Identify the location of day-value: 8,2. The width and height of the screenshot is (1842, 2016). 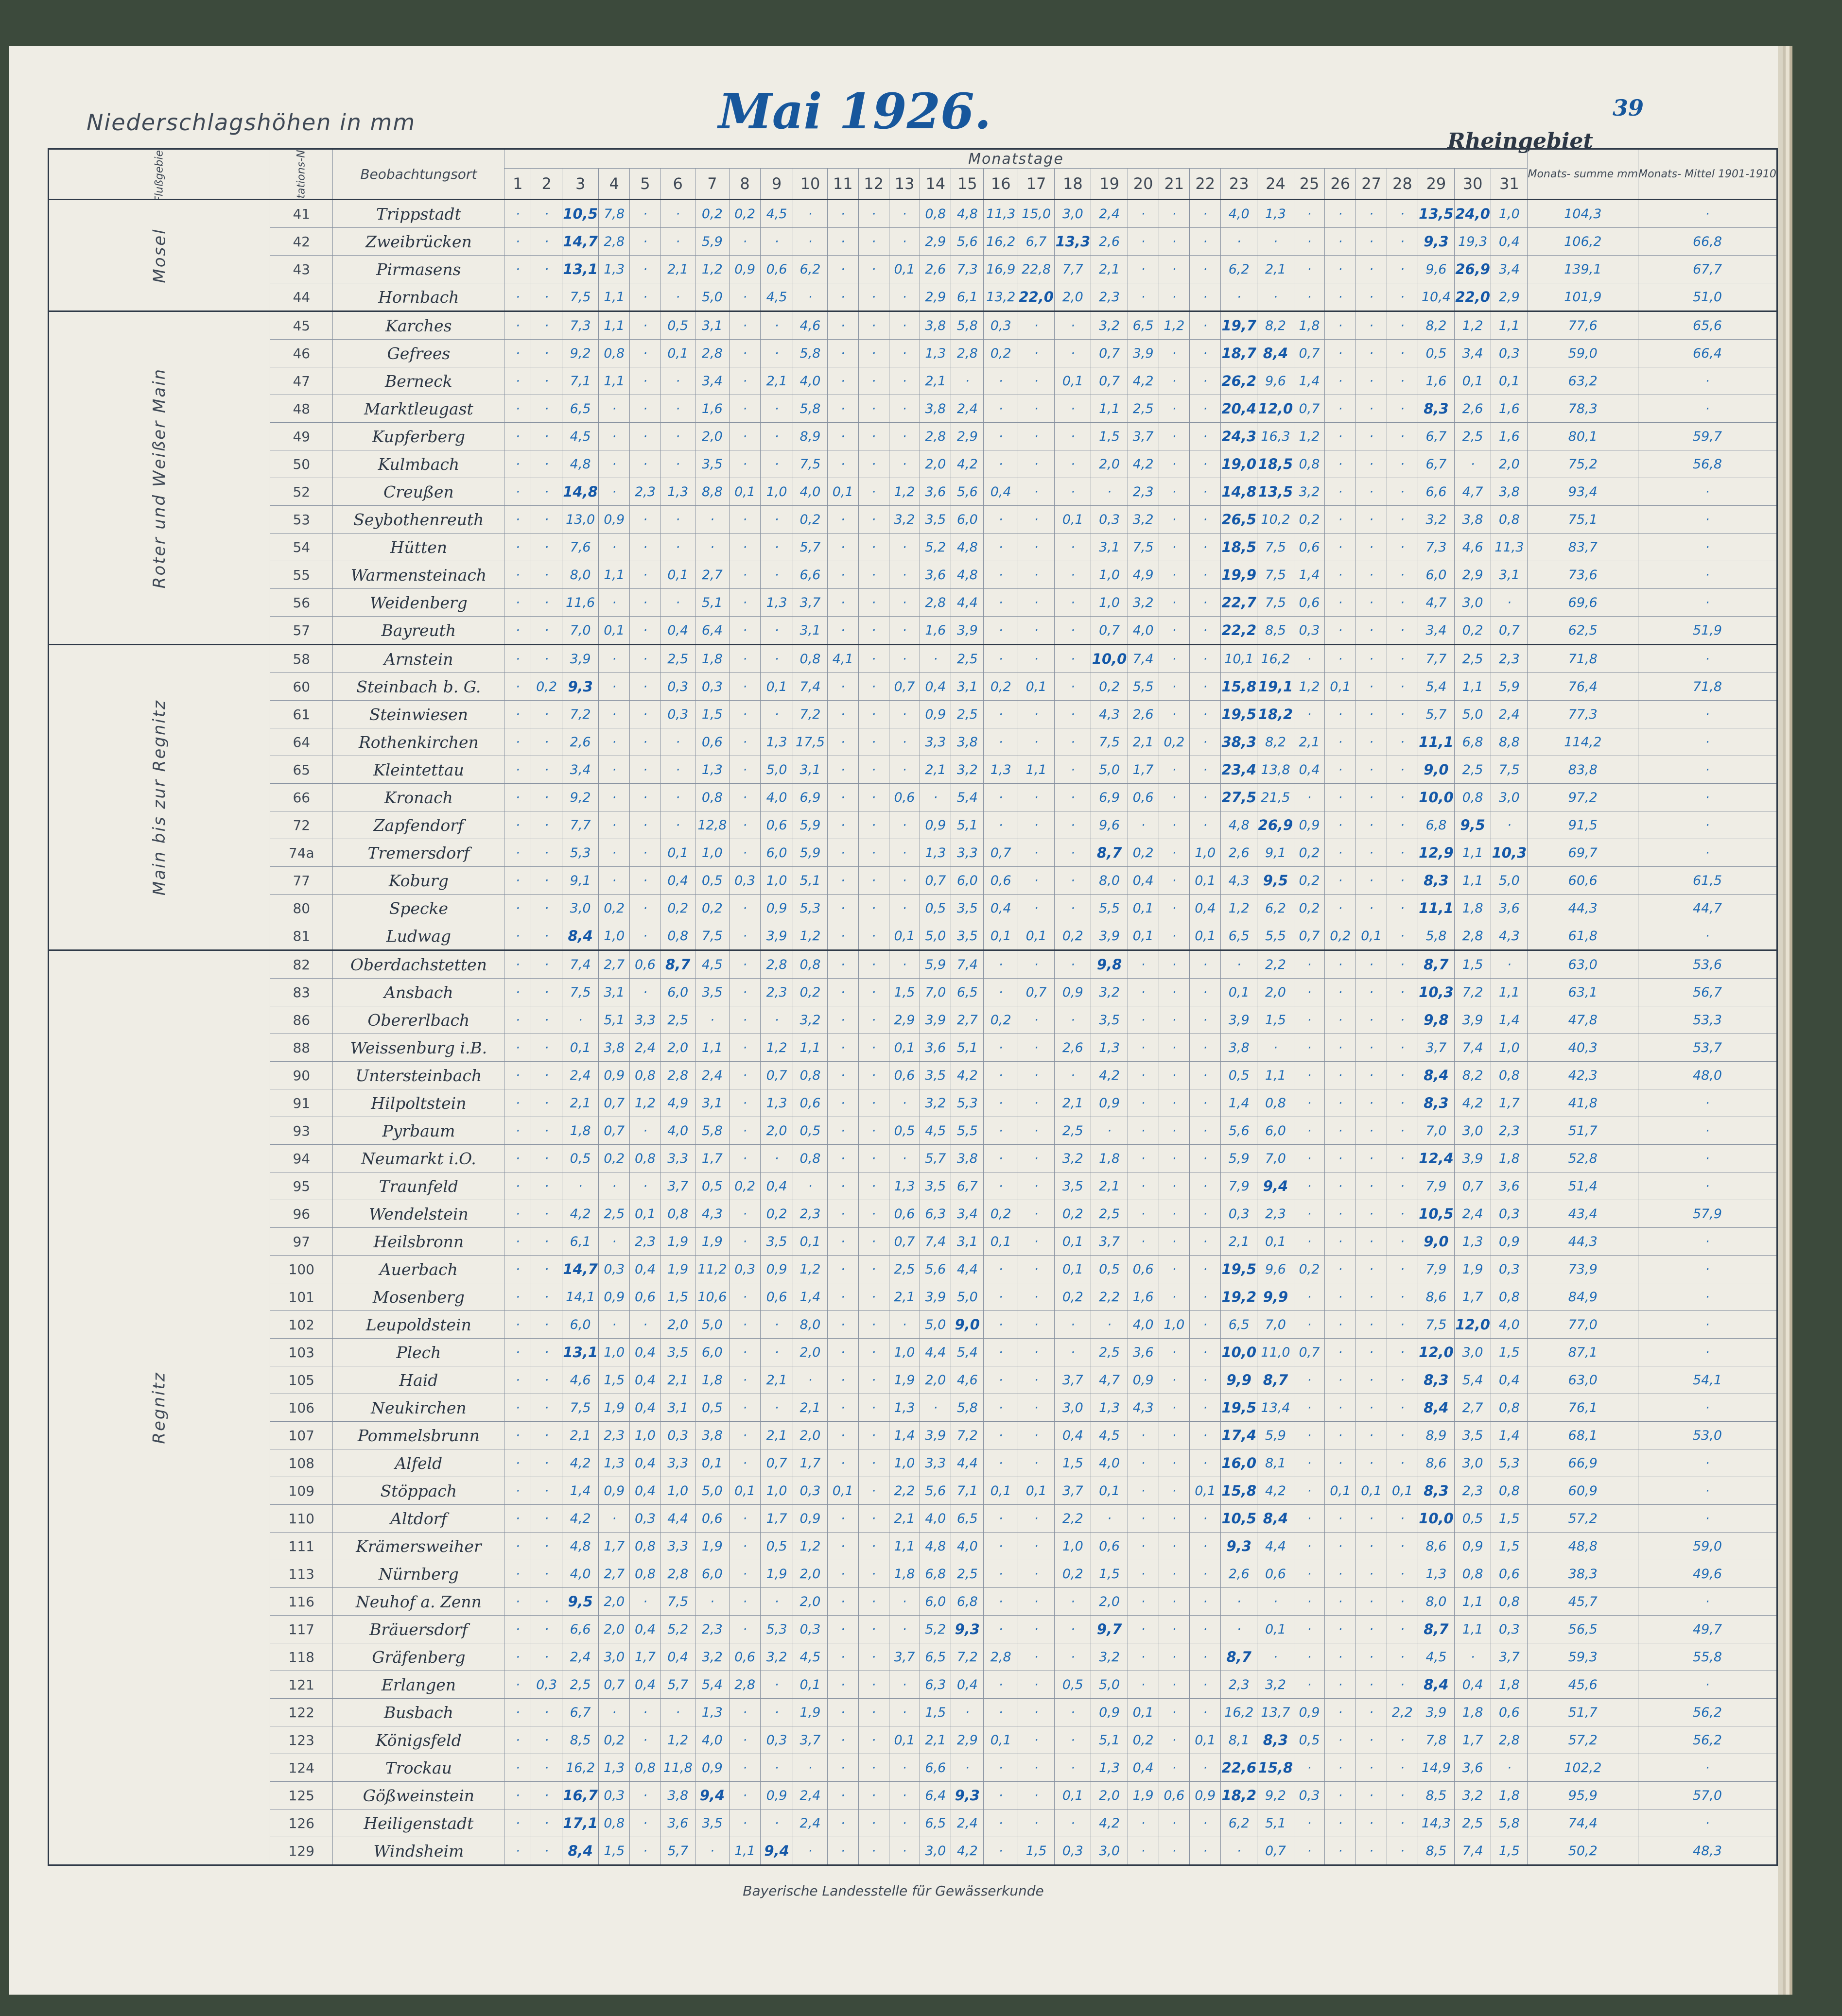
(1275, 325).